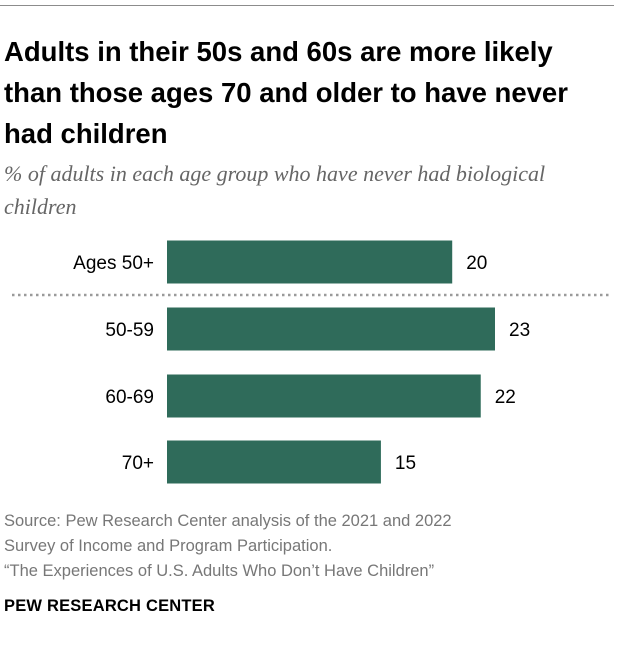 The image size is (620, 658). I want to click on data-label-60-69: 22, so click(505, 397).